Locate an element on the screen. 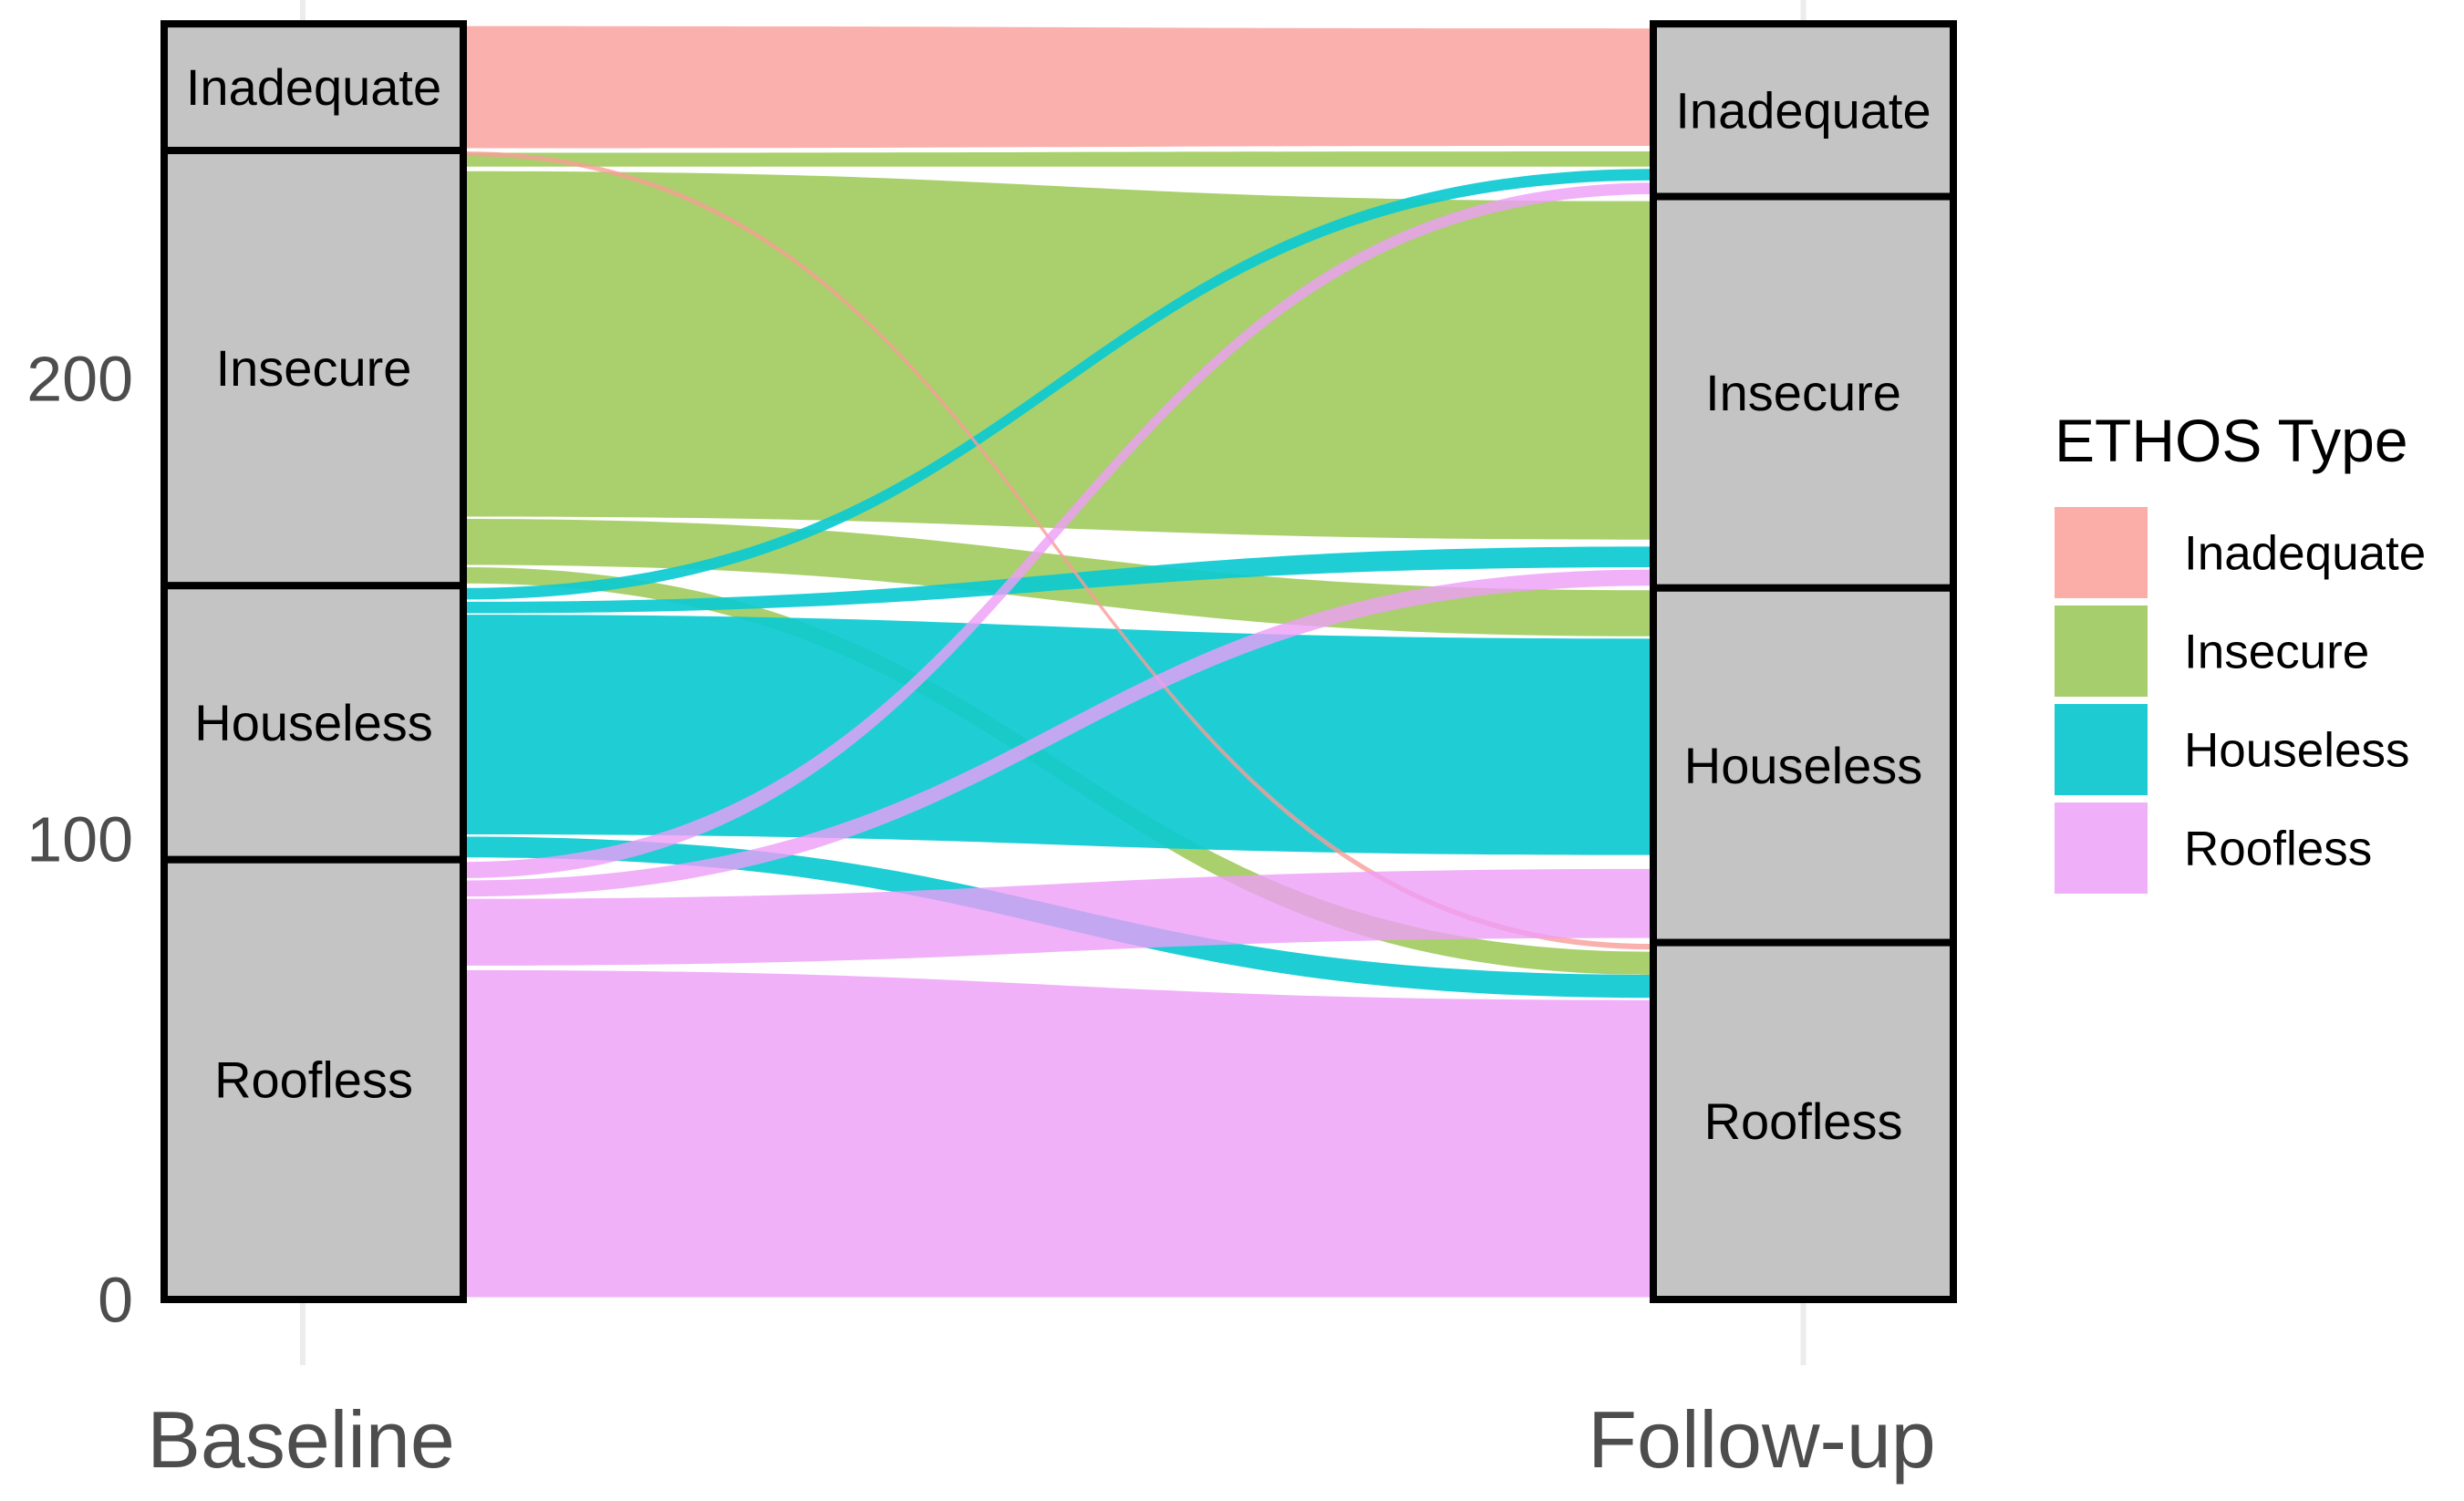  stratum-label-baseline-houseless: Houseless is located at coordinates (313, 722).